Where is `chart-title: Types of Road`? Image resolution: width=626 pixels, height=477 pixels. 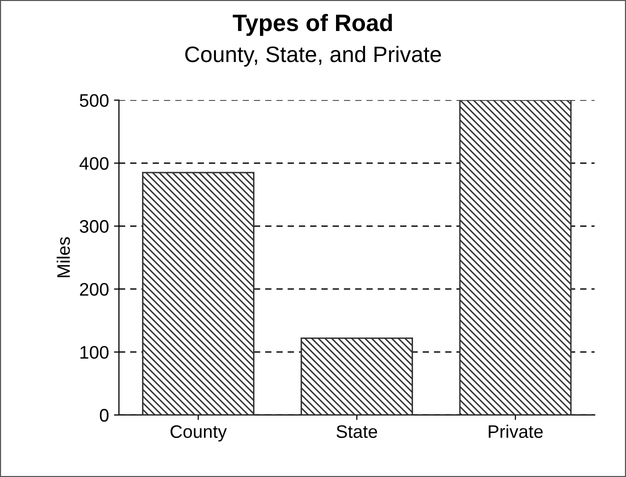 chart-title: Types of Road is located at coordinates (312, 25).